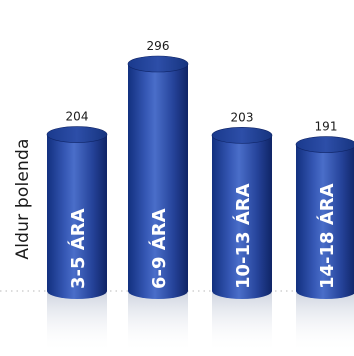 This screenshot has width=354, height=356. What do you see at coordinates (77, 117) in the screenshot?
I see `data-label: 204` at bounding box center [77, 117].